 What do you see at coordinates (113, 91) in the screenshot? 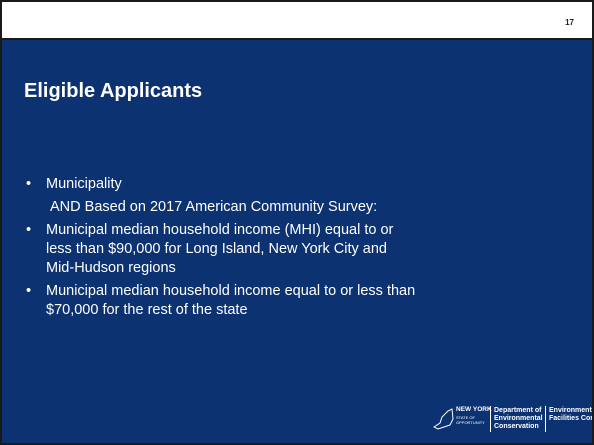
I see `slide-title: Eligible Applicants` at bounding box center [113, 91].